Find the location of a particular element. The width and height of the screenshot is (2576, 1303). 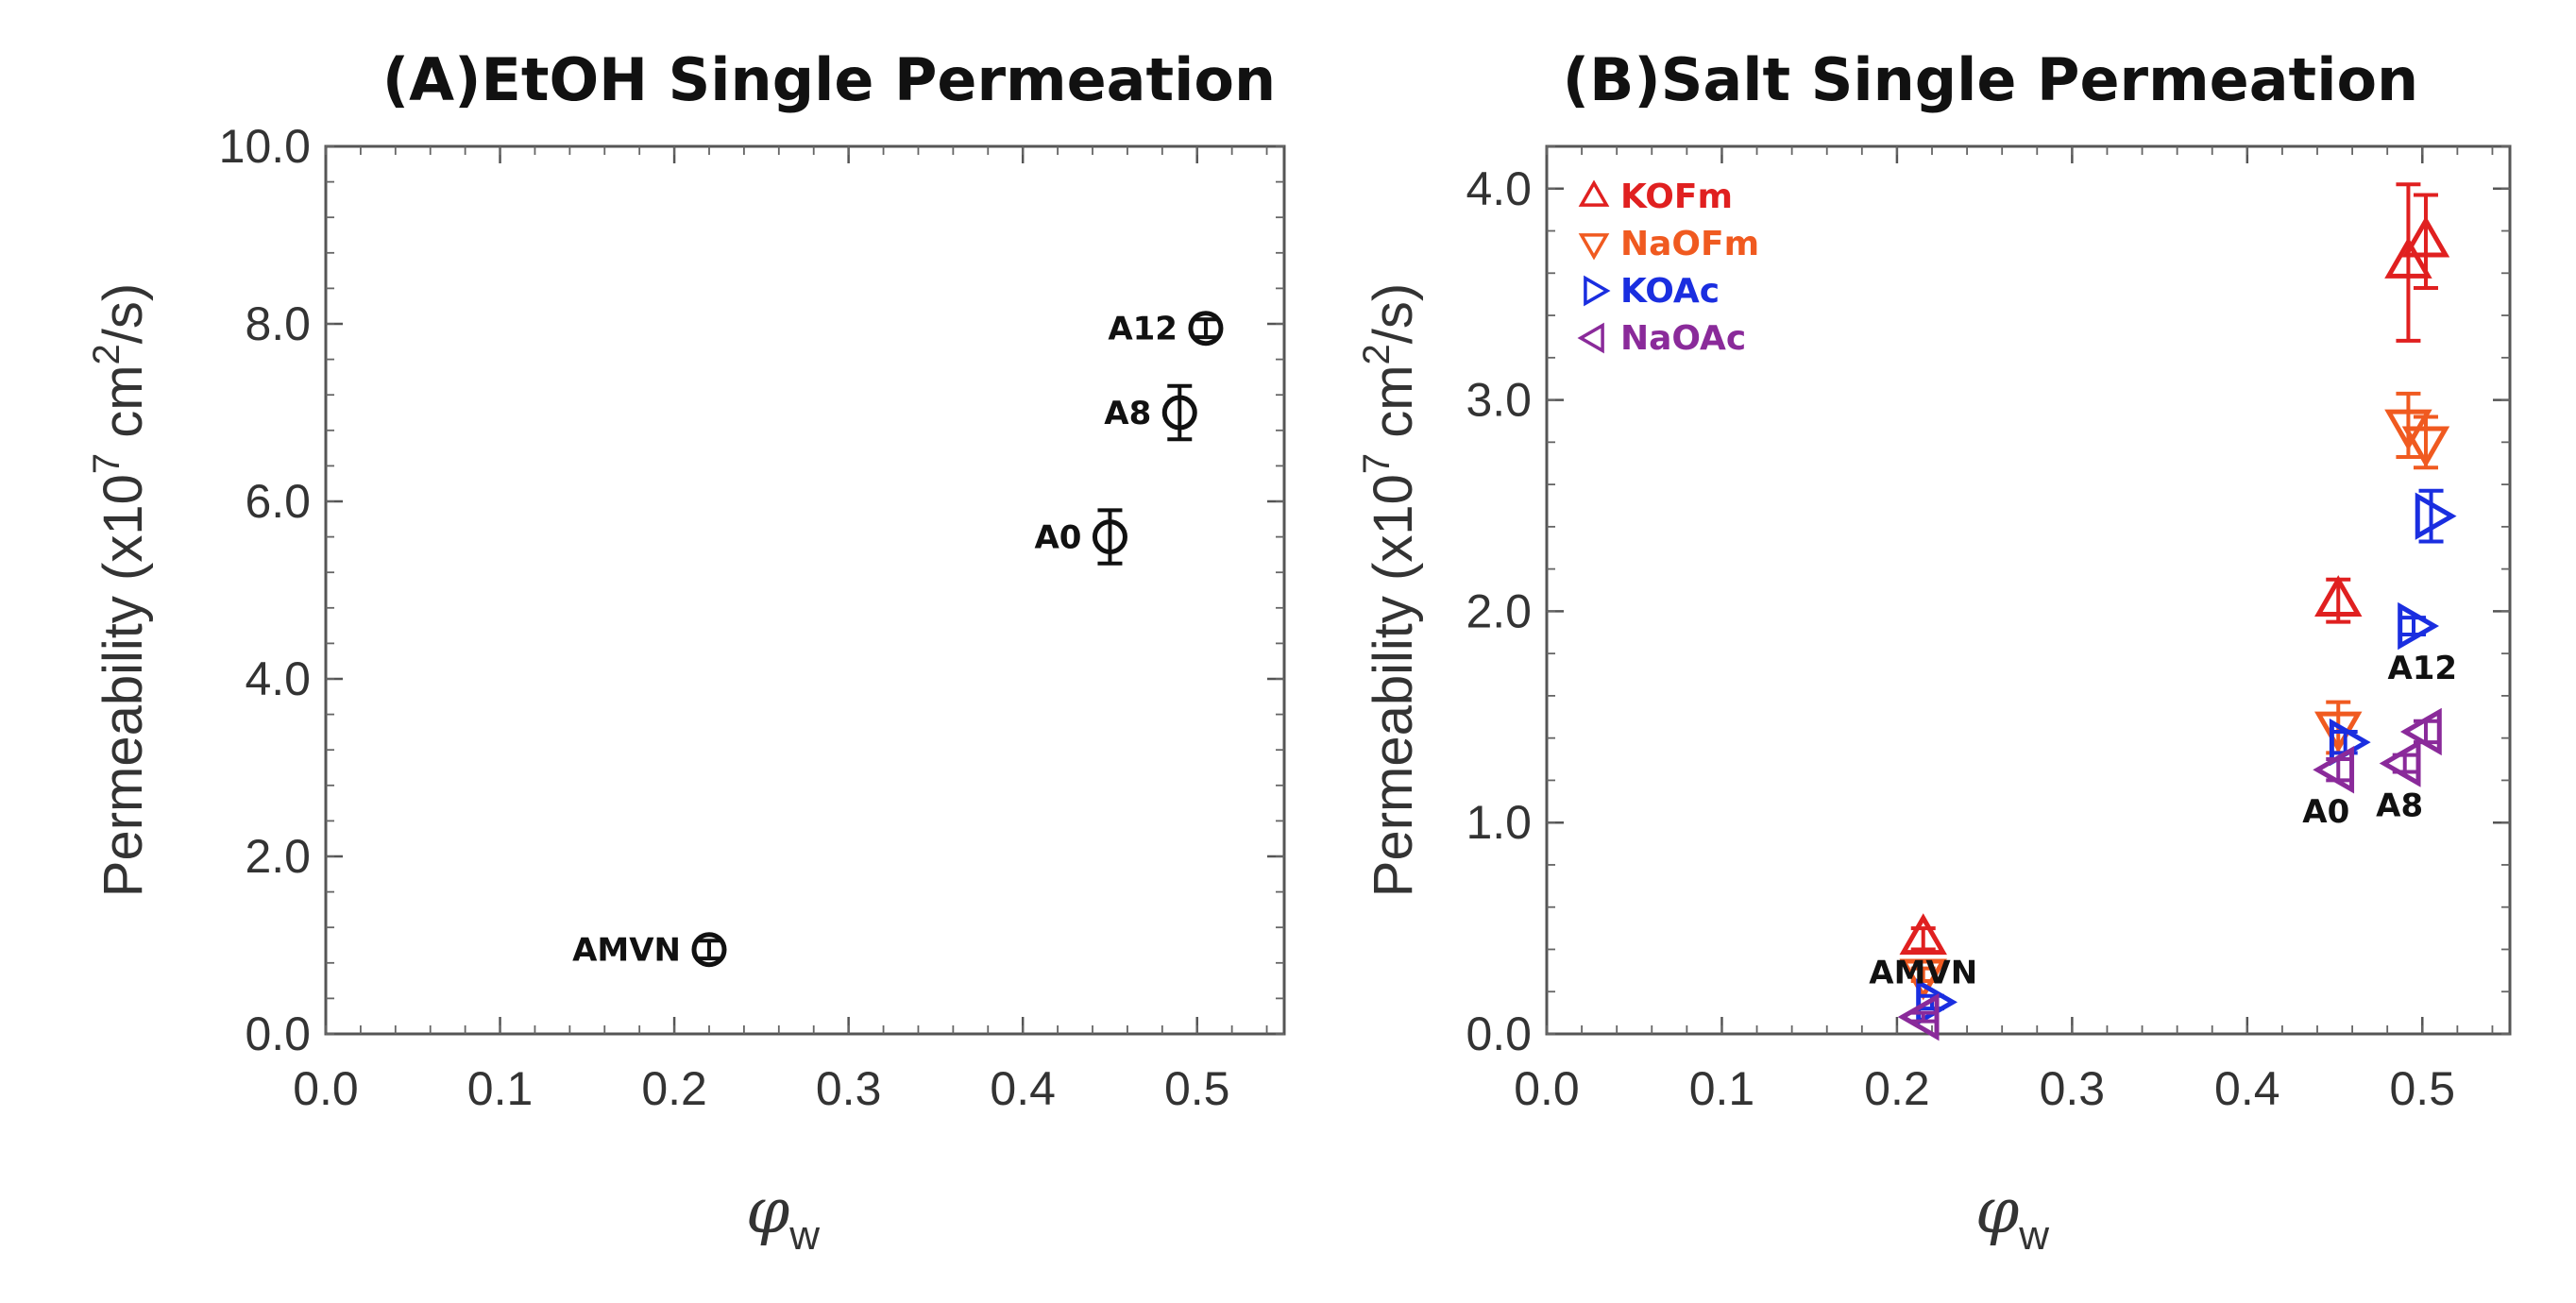

panel-b-title: (B)Salt Single Permeation is located at coordinates (1990, 79).